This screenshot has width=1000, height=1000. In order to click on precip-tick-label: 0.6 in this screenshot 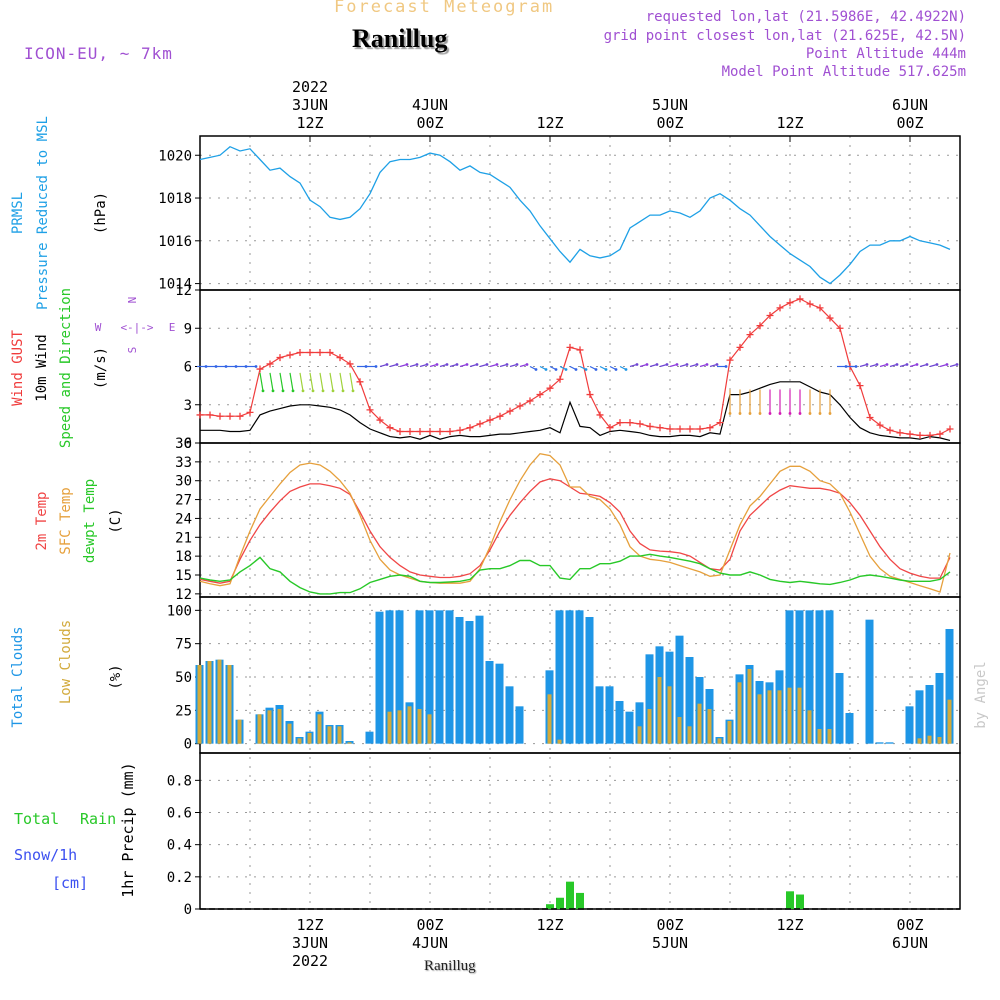, I will do `click(179, 814)`.